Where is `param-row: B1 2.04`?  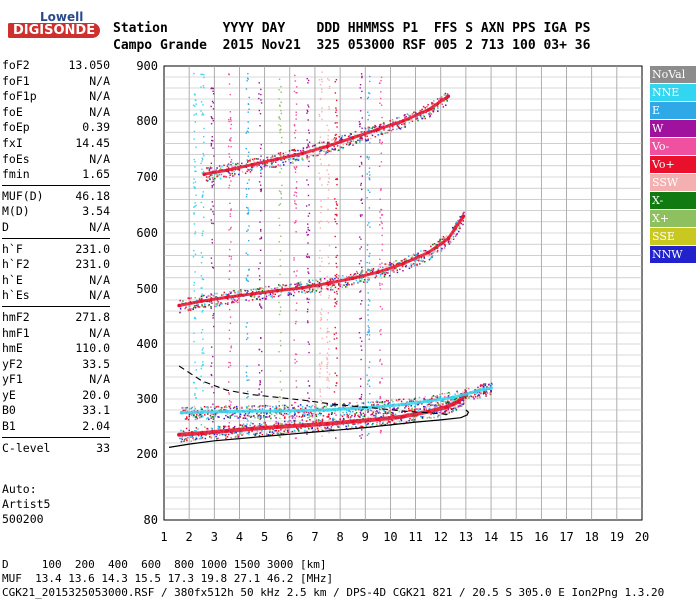
param-row: B1 2.04 is located at coordinates (56, 427).